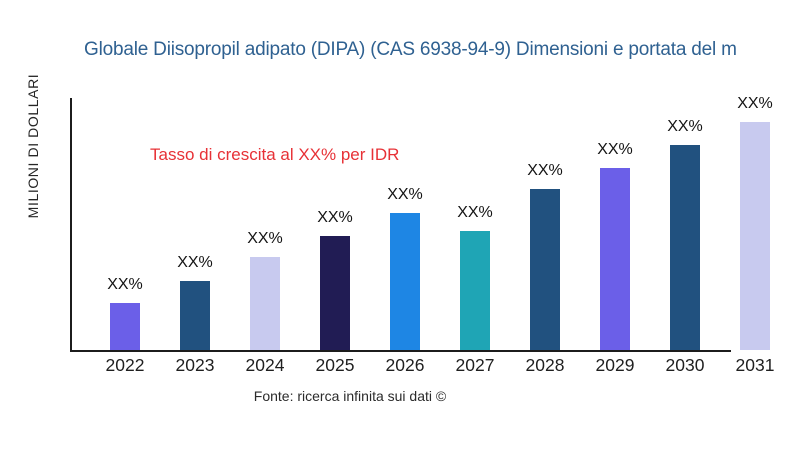  I want to click on bar-2027, so click(475, 290).